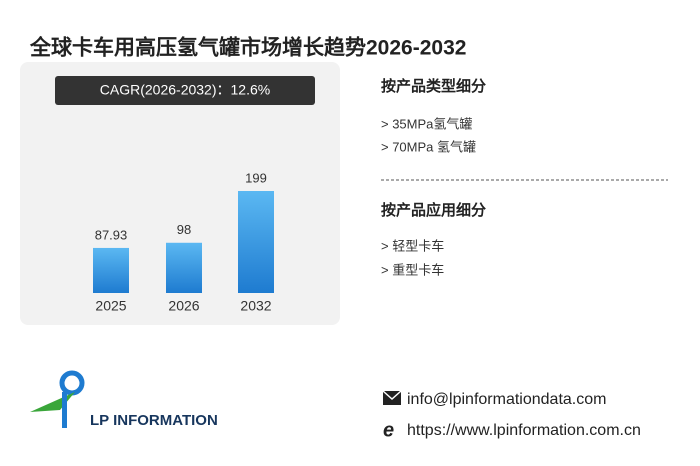 This screenshot has width=700, height=466. Describe the element at coordinates (256, 177) in the screenshot. I see `value-label: 199` at that location.